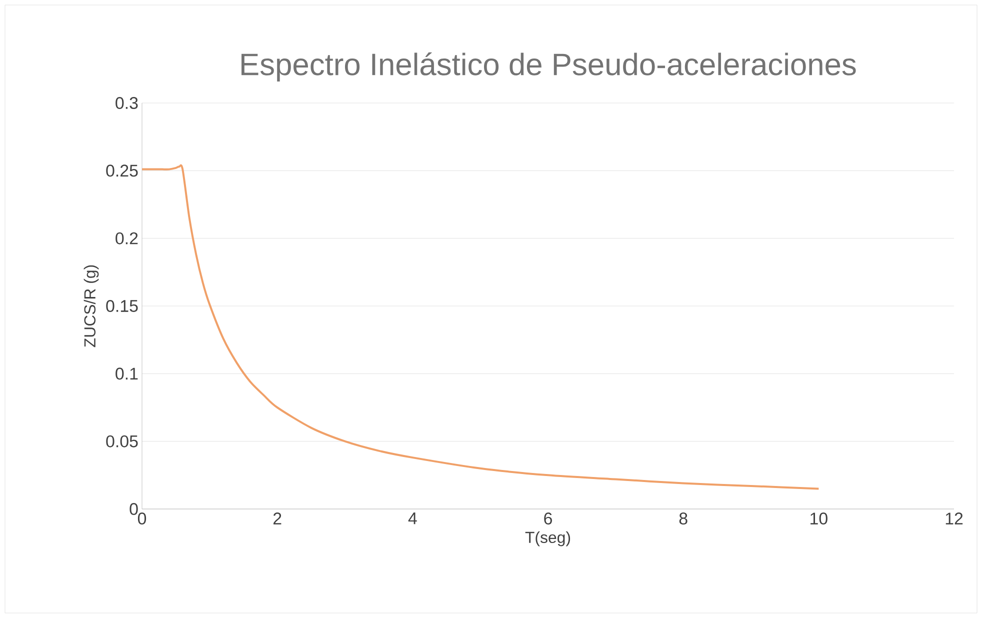 The image size is (982, 618). I want to click on y-tick-label: 0.3, so click(127, 103).